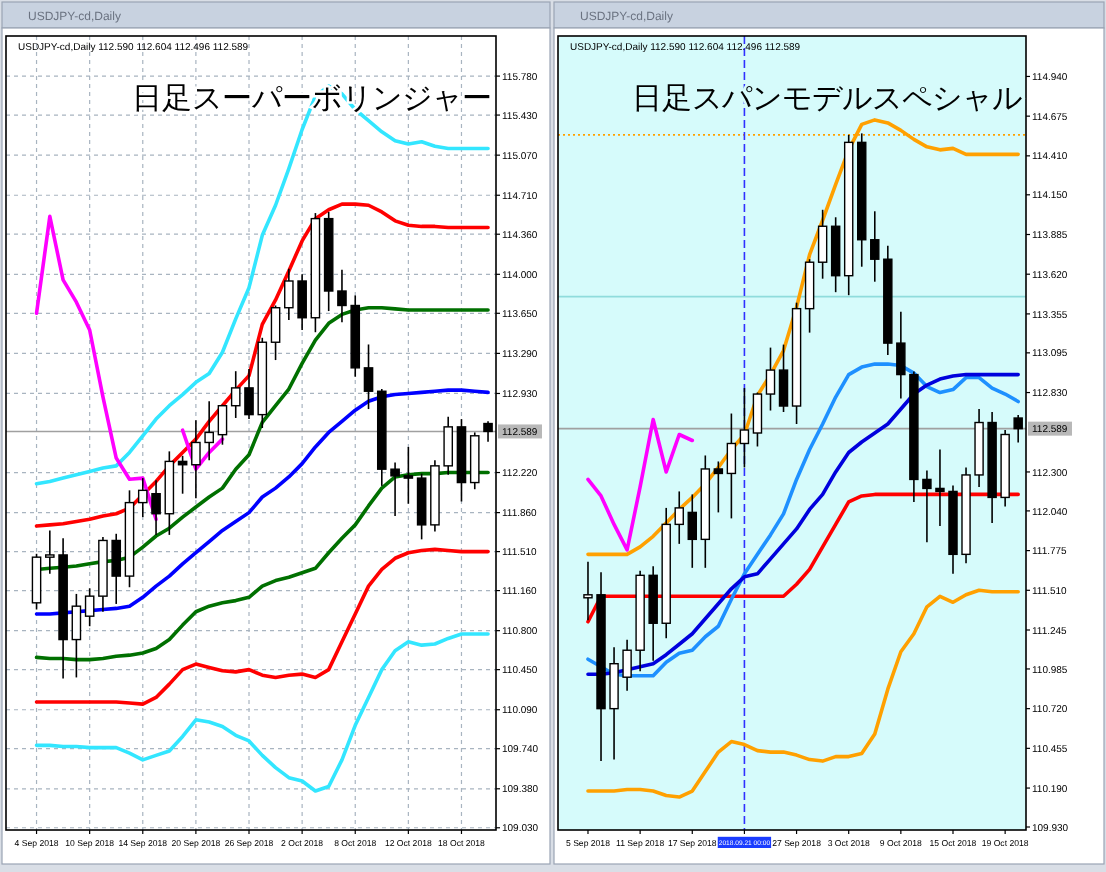  What do you see at coordinates (312, 98) in the screenshot?
I see `text: 日足スーパーボリンジャー` at bounding box center [312, 98].